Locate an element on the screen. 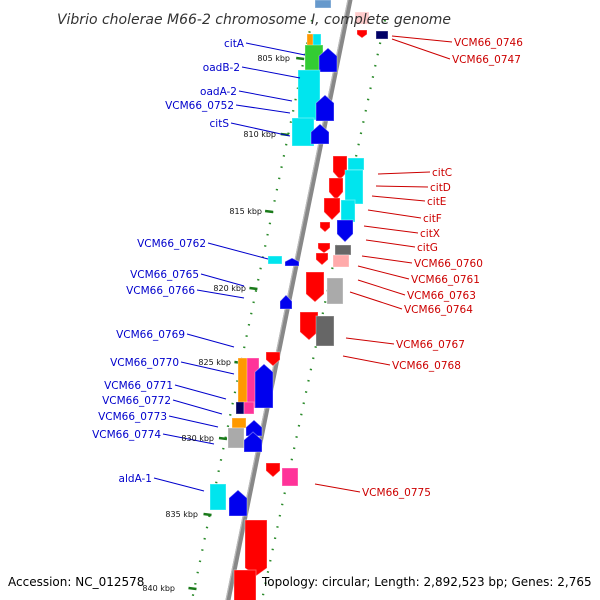 The width and height of the screenshot is (600, 600). gene-label-right: citD is located at coordinates (440, 188).